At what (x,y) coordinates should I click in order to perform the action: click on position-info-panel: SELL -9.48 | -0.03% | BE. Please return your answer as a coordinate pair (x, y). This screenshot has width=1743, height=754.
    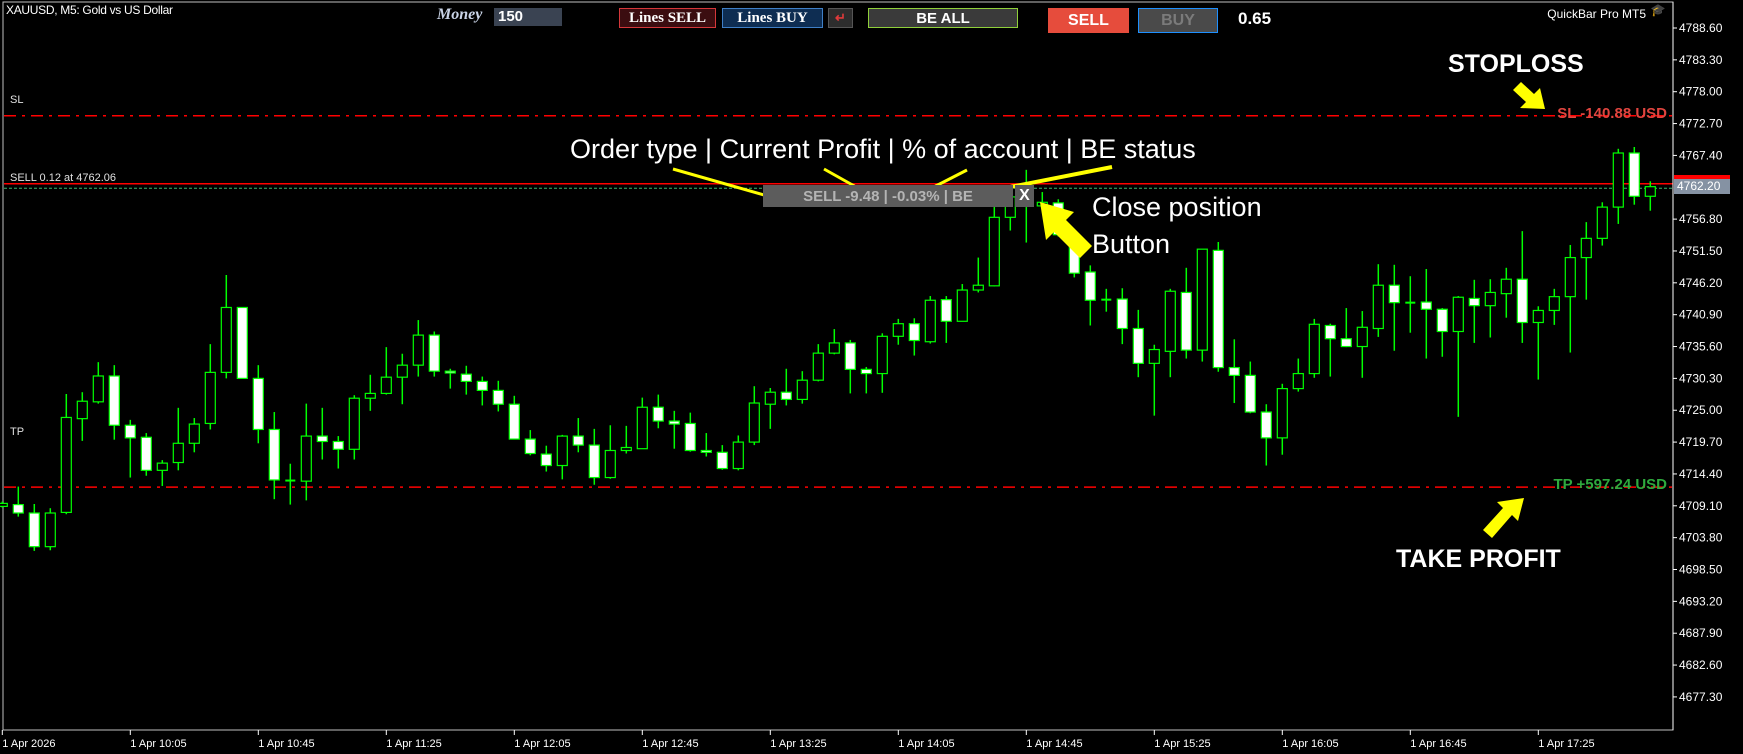
    Looking at the image, I should click on (888, 196).